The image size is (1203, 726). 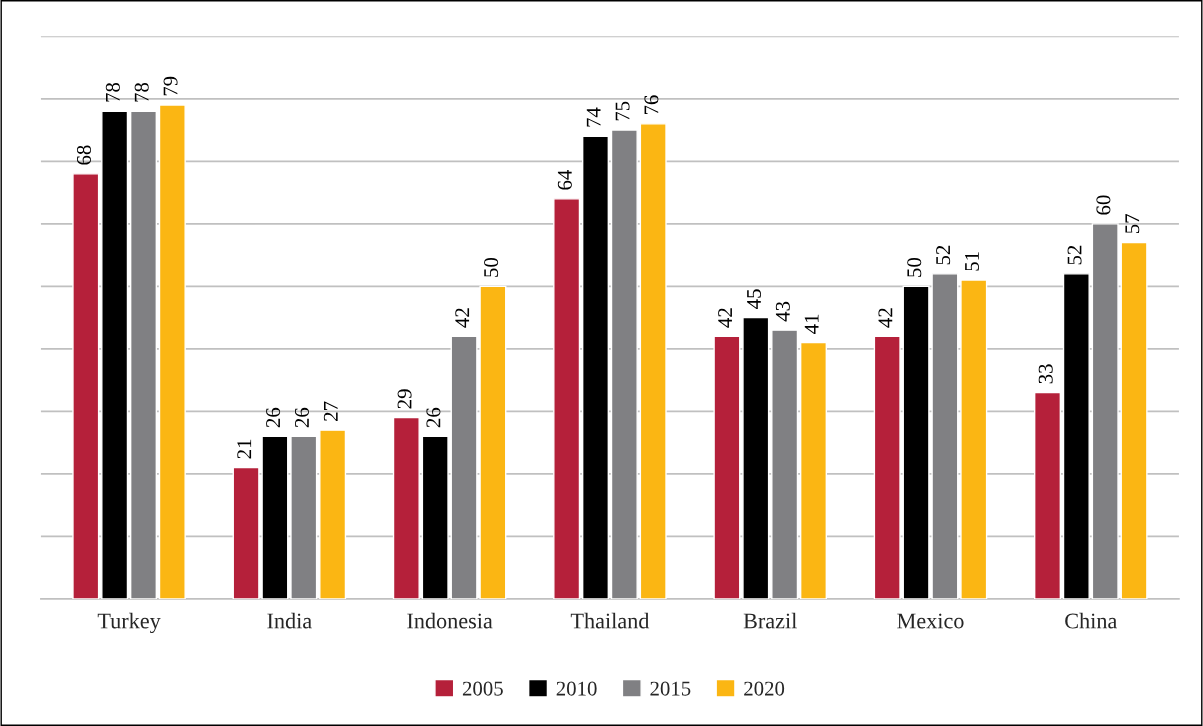 What do you see at coordinates (610, 620) in the screenshot?
I see `x-tick-label: Thailand` at bounding box center [610, 620].